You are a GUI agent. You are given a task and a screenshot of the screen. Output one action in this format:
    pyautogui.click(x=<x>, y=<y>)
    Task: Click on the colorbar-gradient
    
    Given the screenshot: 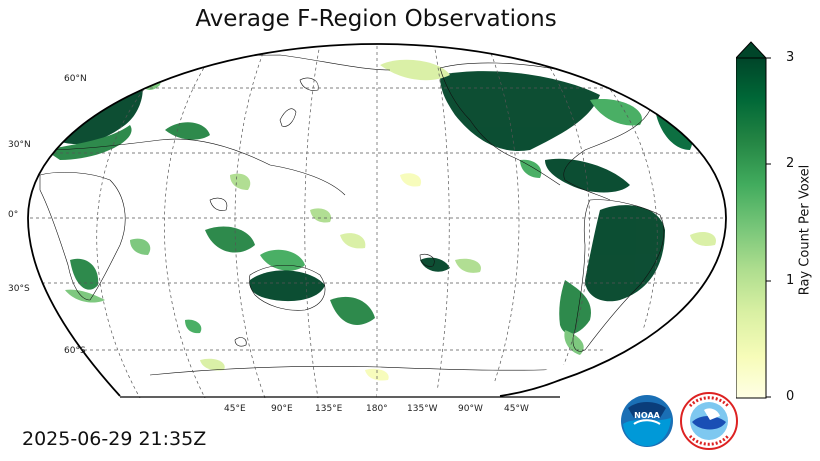 What is the action you would take?
    pyautogui.click(x=751, y=228)
    